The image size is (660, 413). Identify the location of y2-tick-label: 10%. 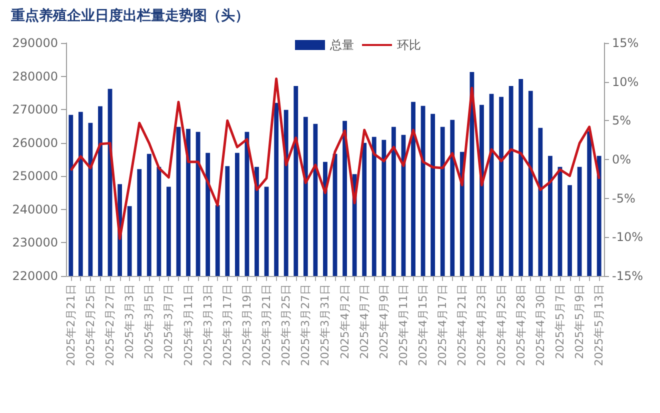
(625, 81).